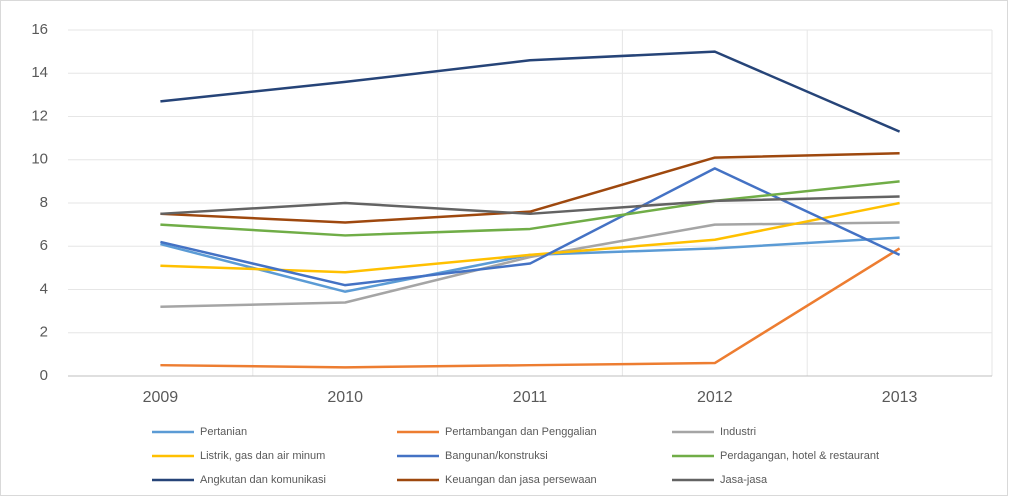  What do you see at coordinates (39, 115) in the screenshot?
I see `y-tick-label: 12` at bounding box center [39, 115].